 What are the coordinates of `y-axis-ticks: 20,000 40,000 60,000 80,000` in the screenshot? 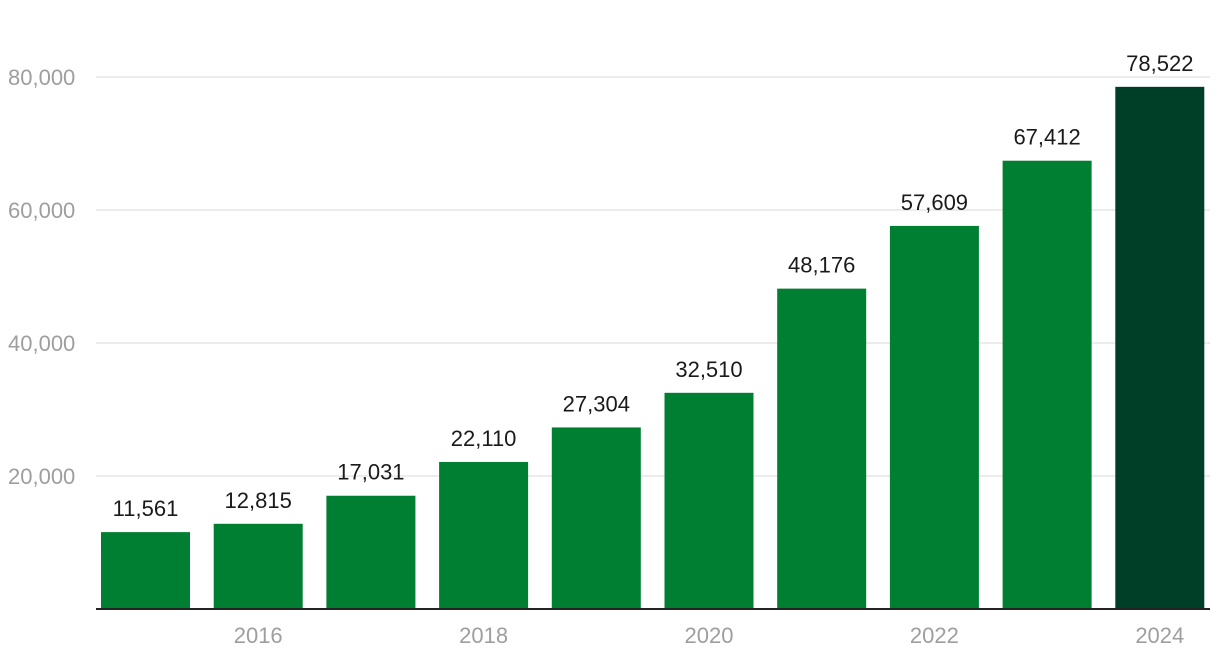 It's located at (41, 277).